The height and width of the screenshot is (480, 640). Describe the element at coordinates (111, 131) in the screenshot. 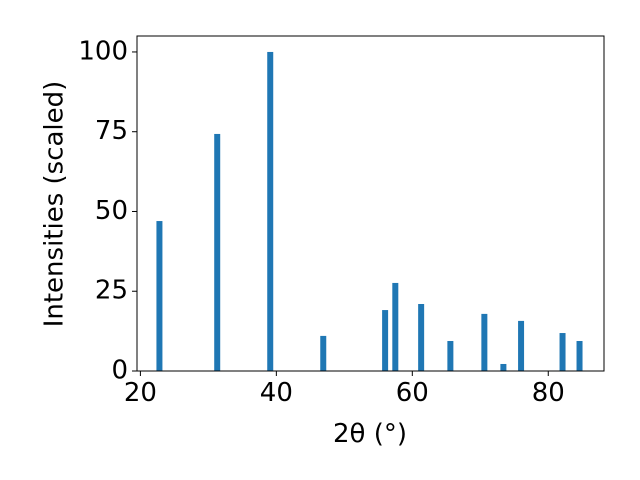

I see `y-tick-label: 75` at that location.